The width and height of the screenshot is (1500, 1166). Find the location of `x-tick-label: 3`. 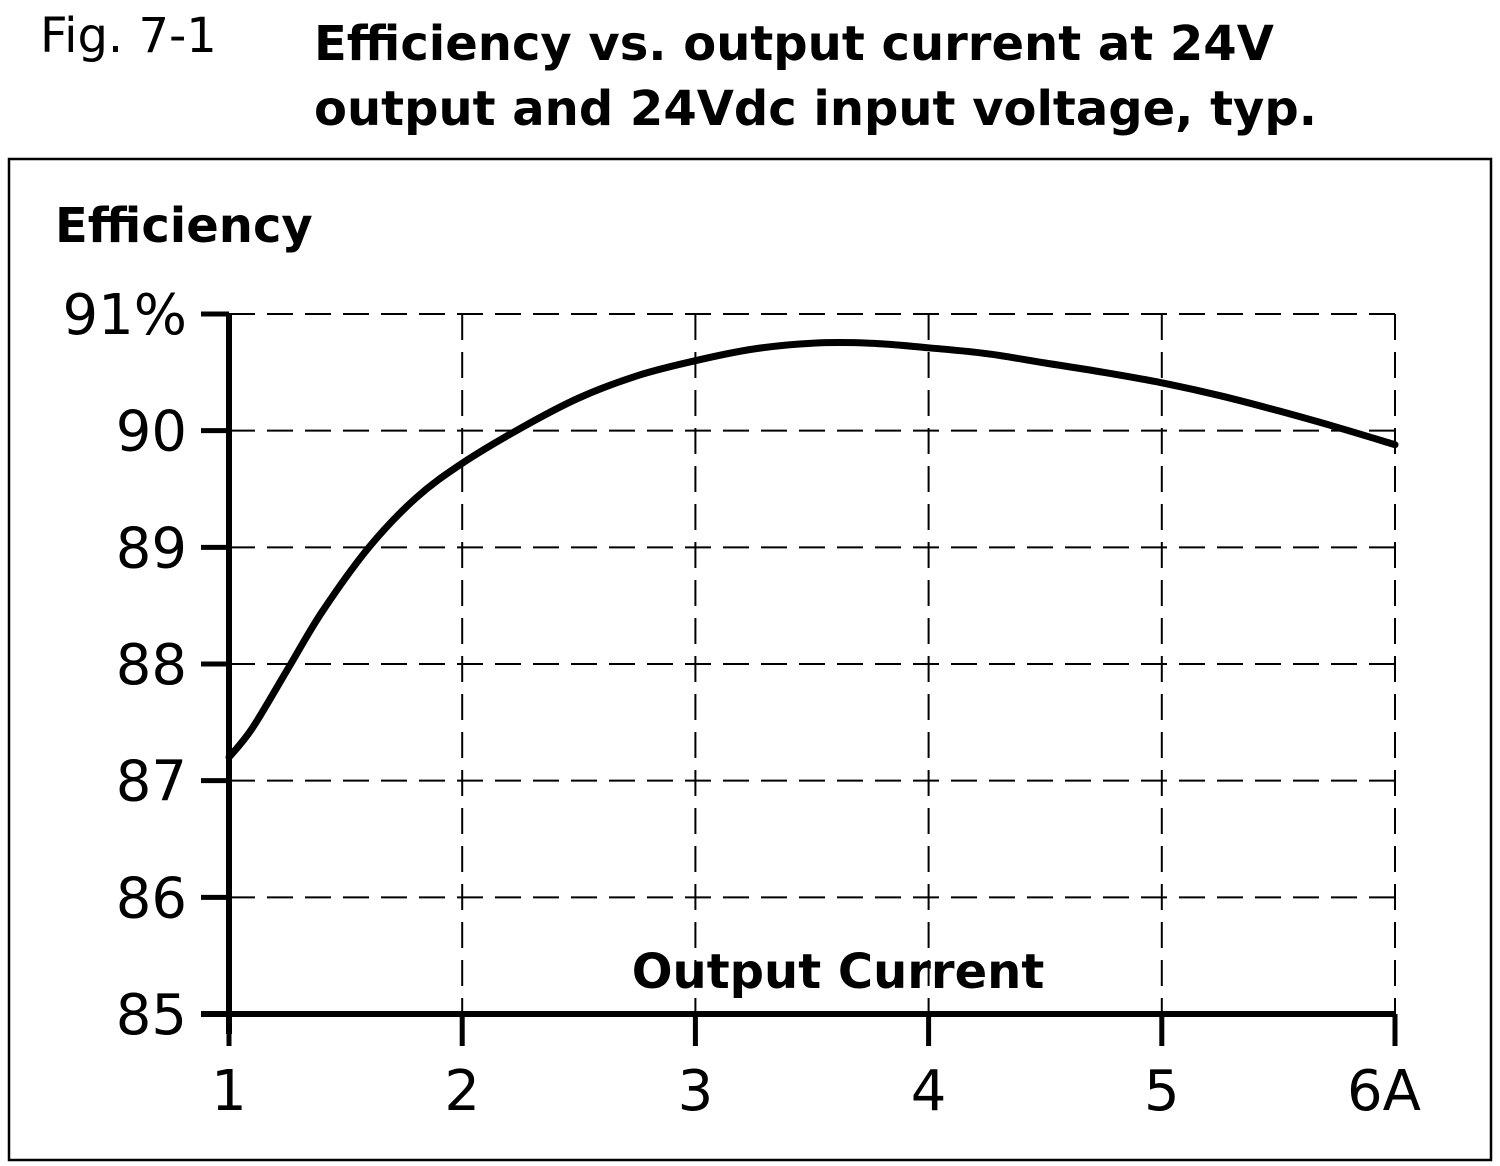

x-tick-label: 3 is located at coordinates (696, 1091).